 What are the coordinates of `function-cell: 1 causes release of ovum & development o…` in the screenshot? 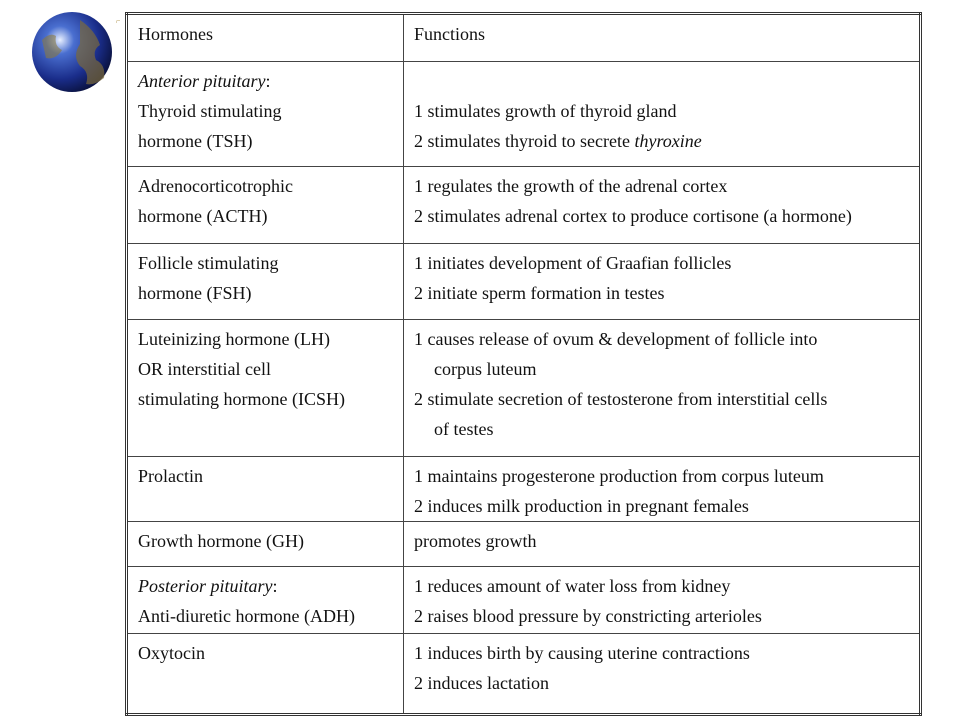 It's located at (662, 388).